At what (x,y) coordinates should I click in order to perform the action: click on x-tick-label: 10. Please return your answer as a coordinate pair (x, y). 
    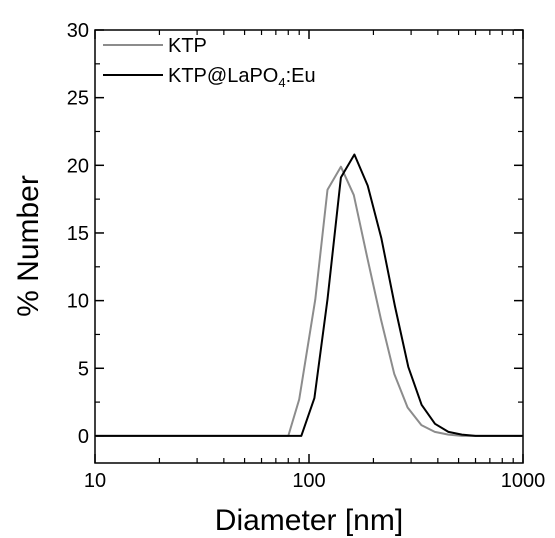
    Looking at the image, I should click on (95, 481).